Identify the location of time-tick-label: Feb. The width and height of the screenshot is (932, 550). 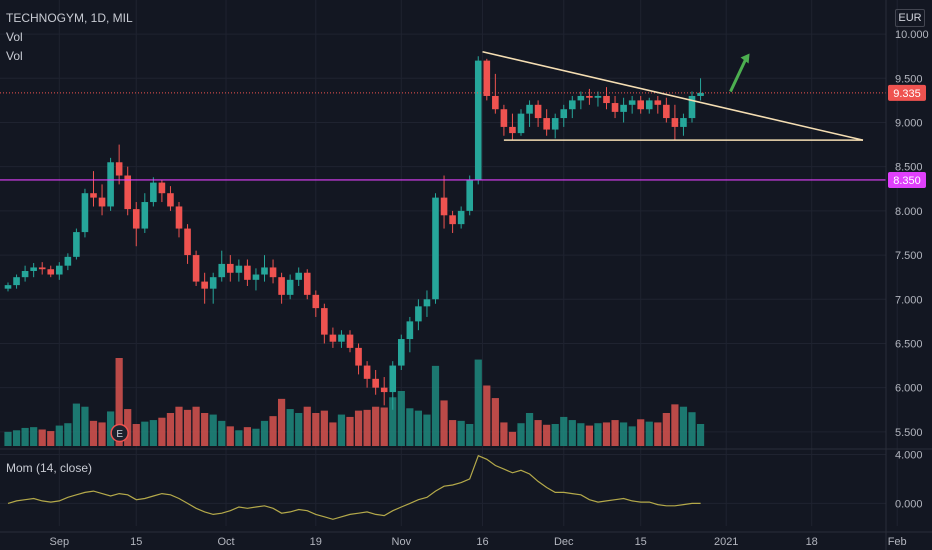
(897, 542).